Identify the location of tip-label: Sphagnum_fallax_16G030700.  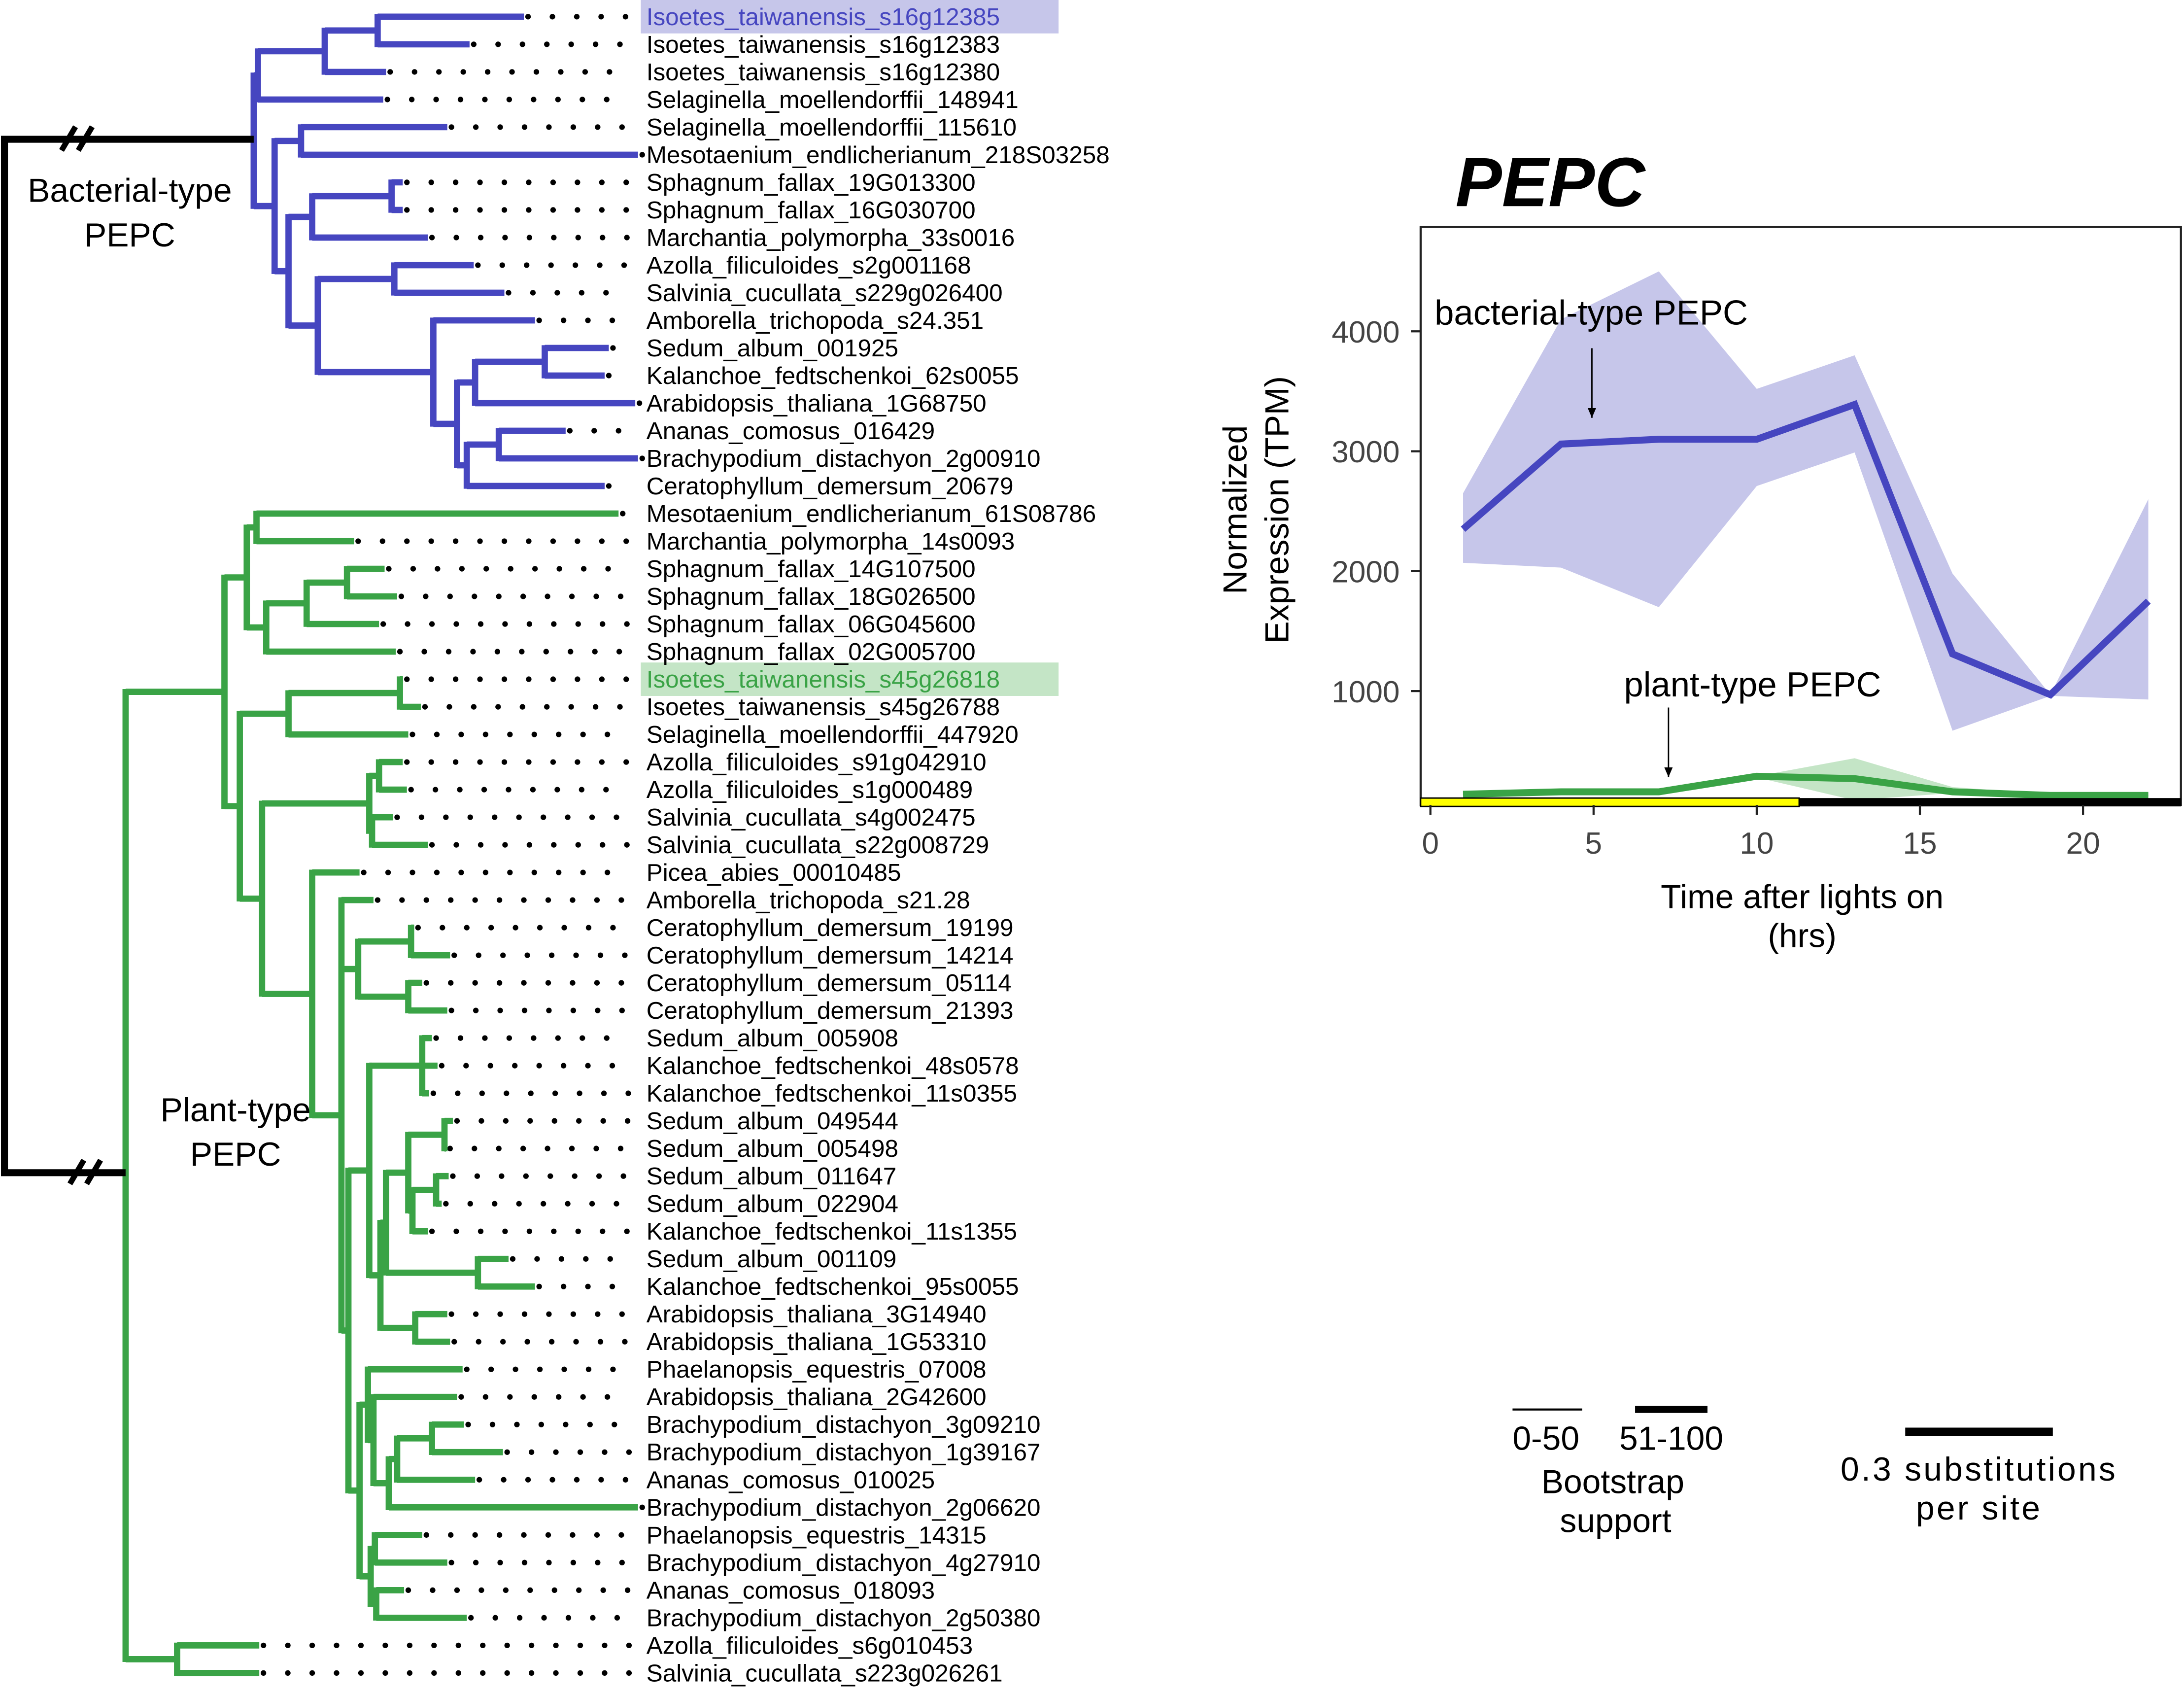
(811, 211).